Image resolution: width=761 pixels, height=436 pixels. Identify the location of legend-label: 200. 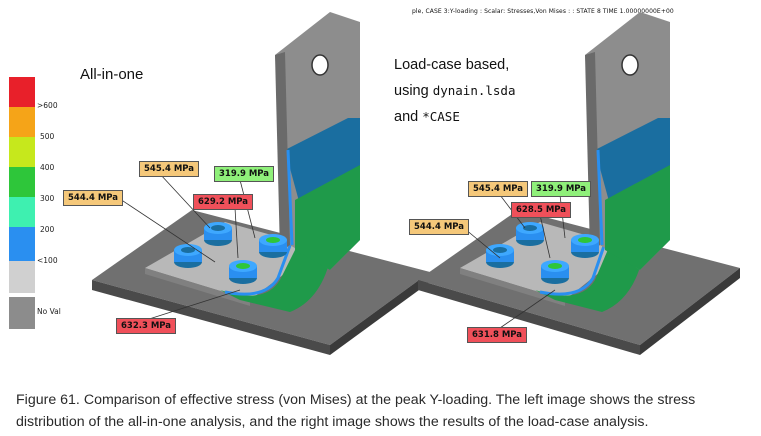
(47, 229).